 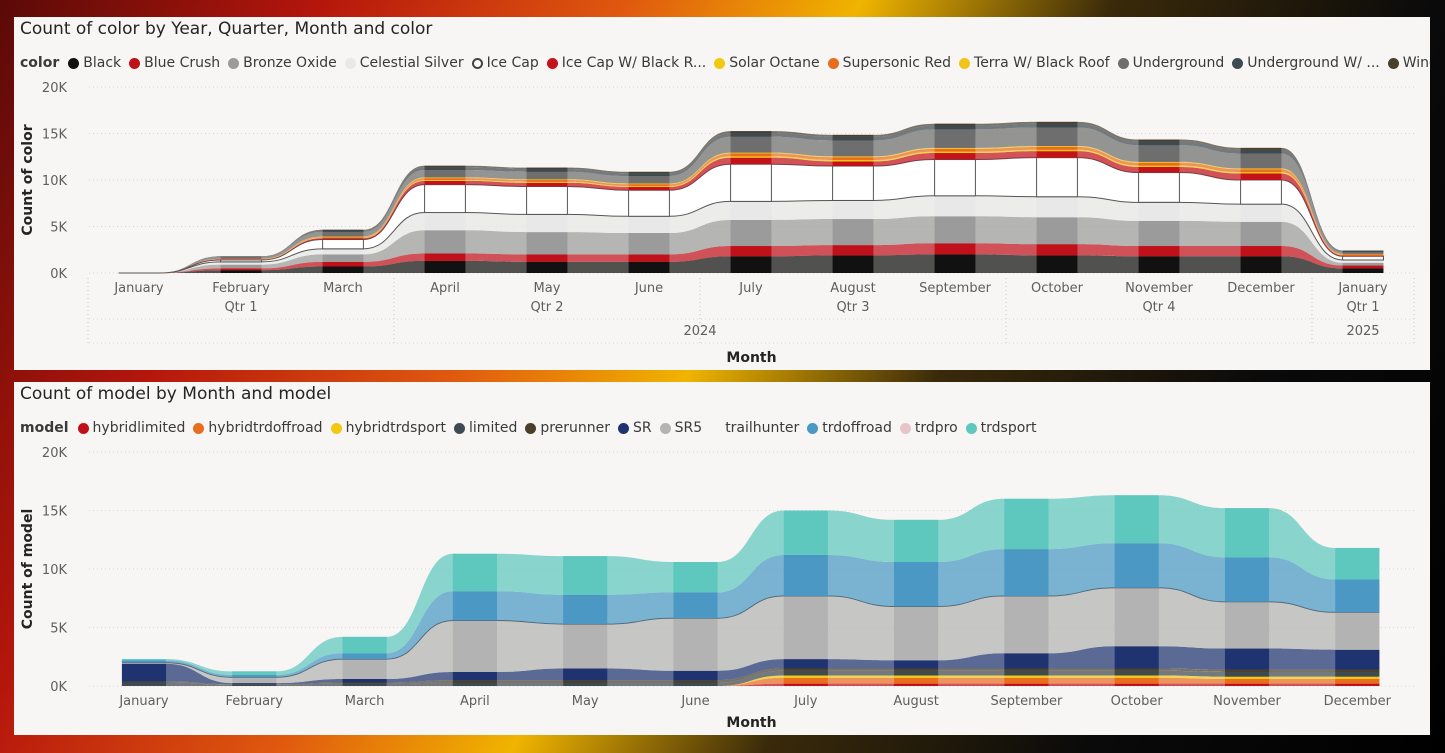 I want to click on legend-item: hybridtrdsport, so click(x=388, y=428).